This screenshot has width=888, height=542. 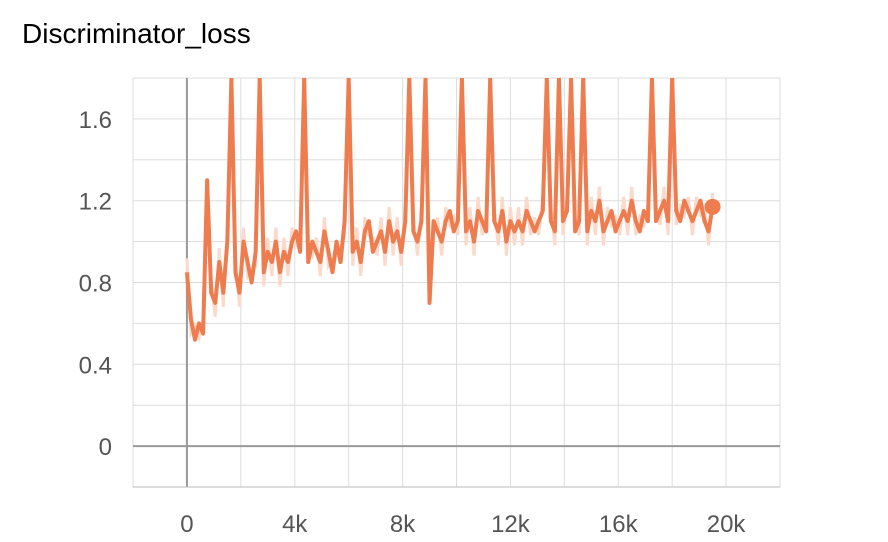 I want to click on x-tick-label: 20k, so click(x=727, y=524).